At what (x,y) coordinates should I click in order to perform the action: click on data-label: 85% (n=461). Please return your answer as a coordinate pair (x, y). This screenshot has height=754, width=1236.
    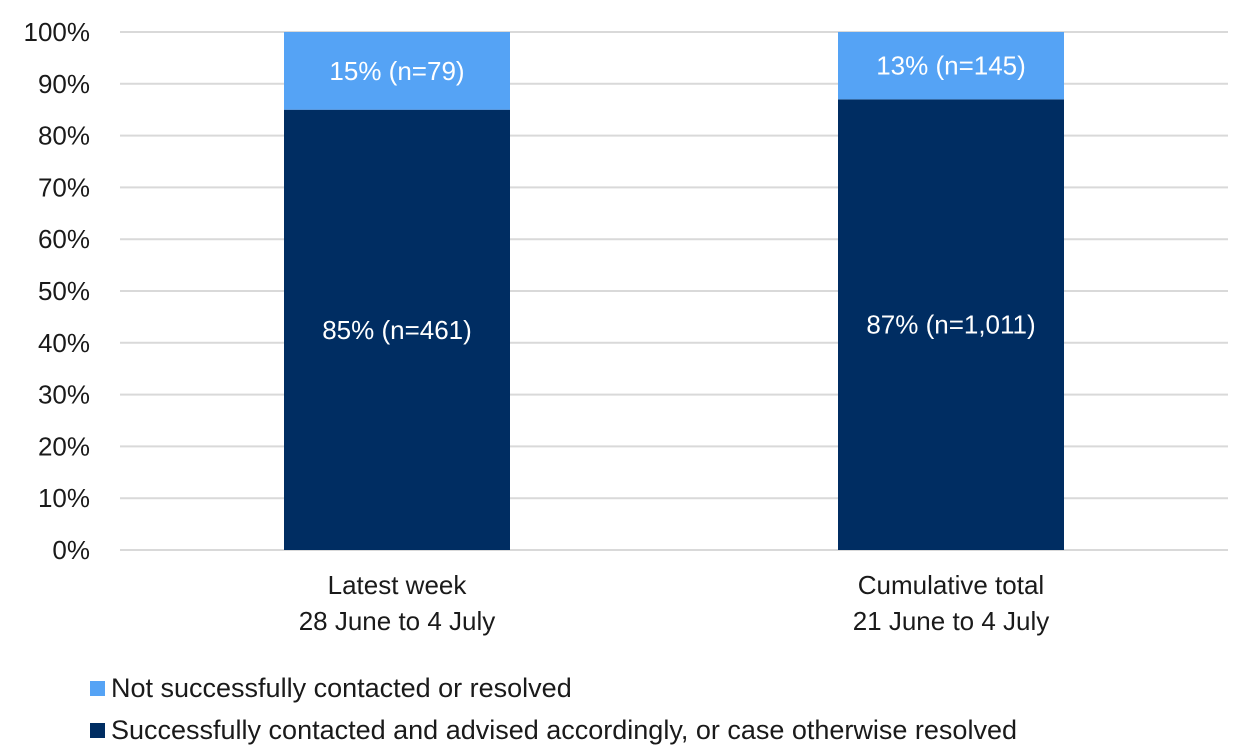
    Looking at the image, I should click on (397, 330).